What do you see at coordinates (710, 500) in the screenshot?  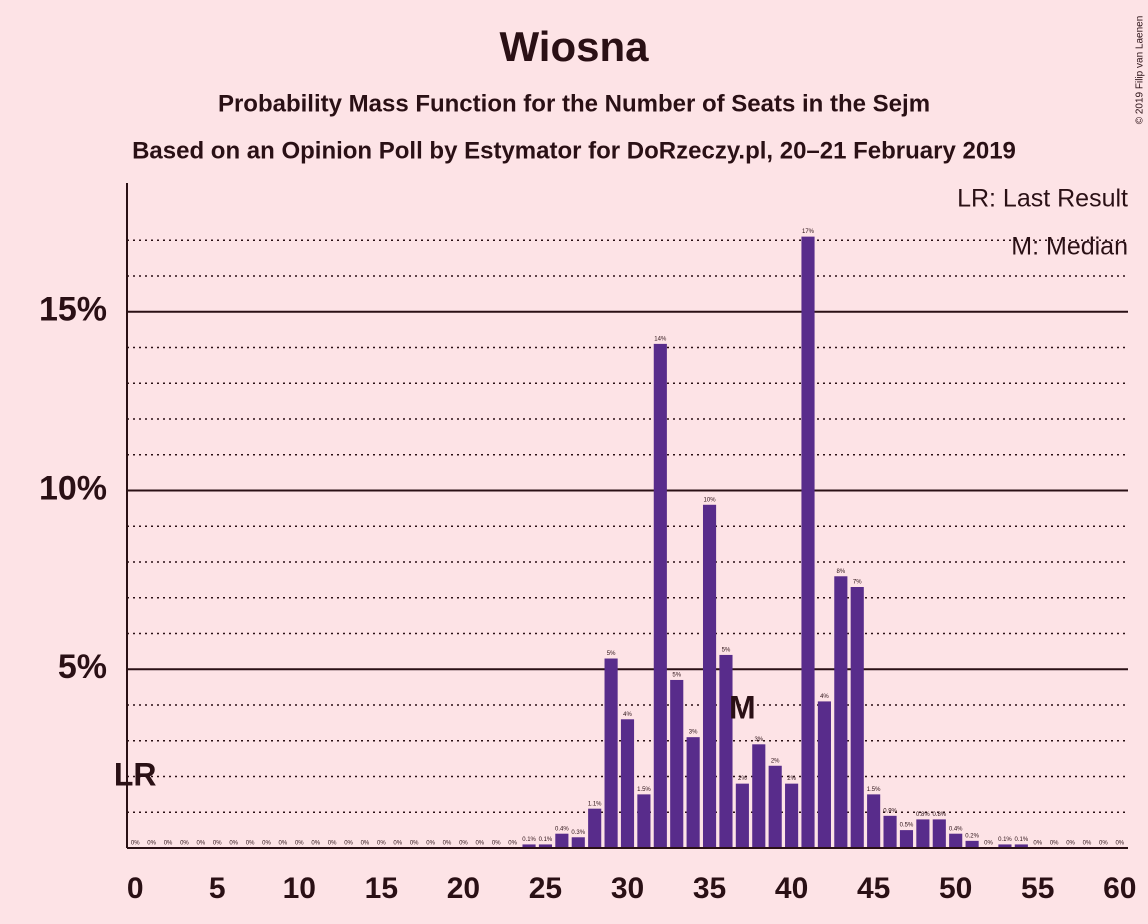 I see `value-label: 10%` at bounding box center [710, 500].